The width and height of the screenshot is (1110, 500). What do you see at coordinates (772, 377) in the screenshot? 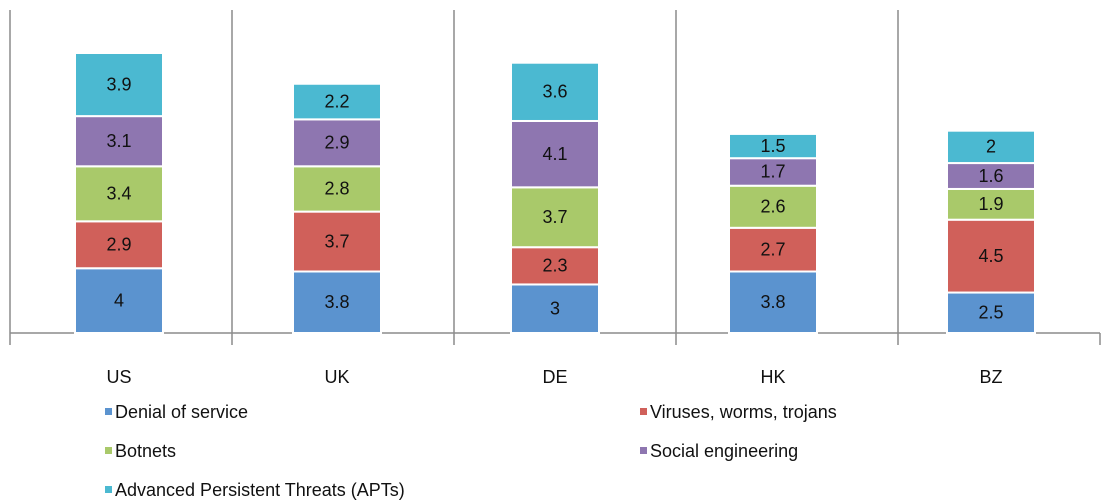
I see `x-tick-label: HK` at bounding box center [772, 377].